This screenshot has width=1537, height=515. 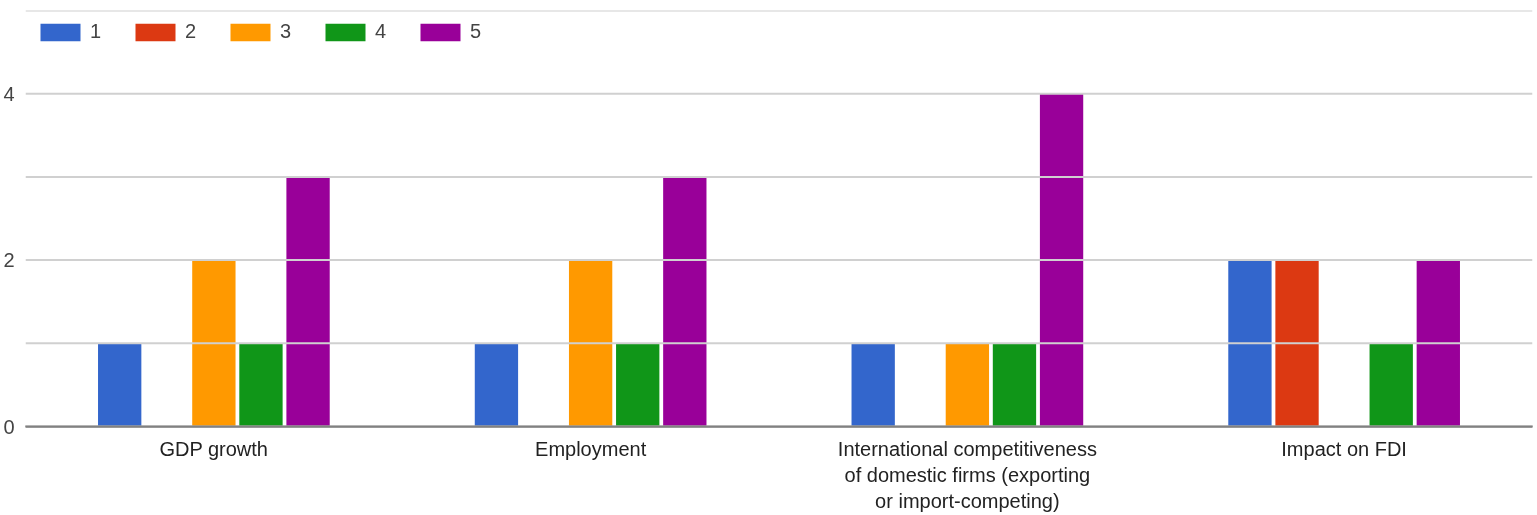 I want to click on y-tick-label: 0, so click(x=9, y=426).